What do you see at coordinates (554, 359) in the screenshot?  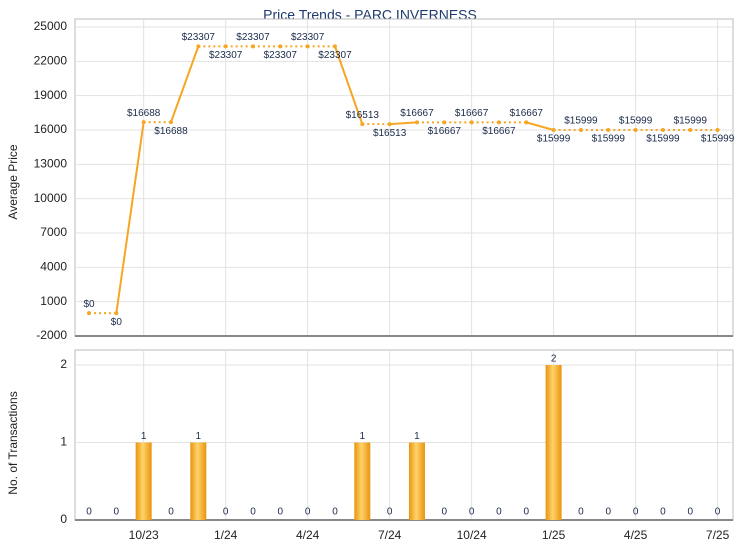 I see `value-label: 2` at bounding box center [554, 359].